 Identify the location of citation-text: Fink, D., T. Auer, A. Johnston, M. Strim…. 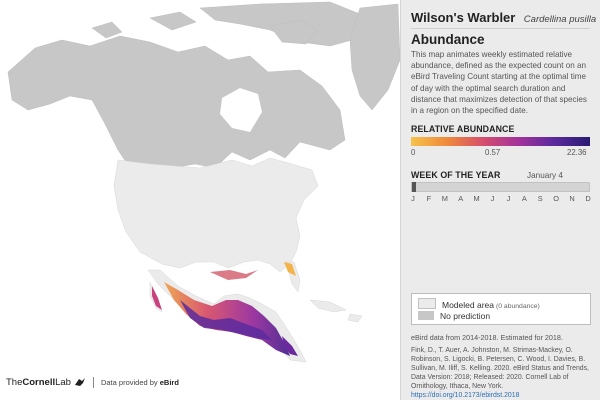
(500, 369).